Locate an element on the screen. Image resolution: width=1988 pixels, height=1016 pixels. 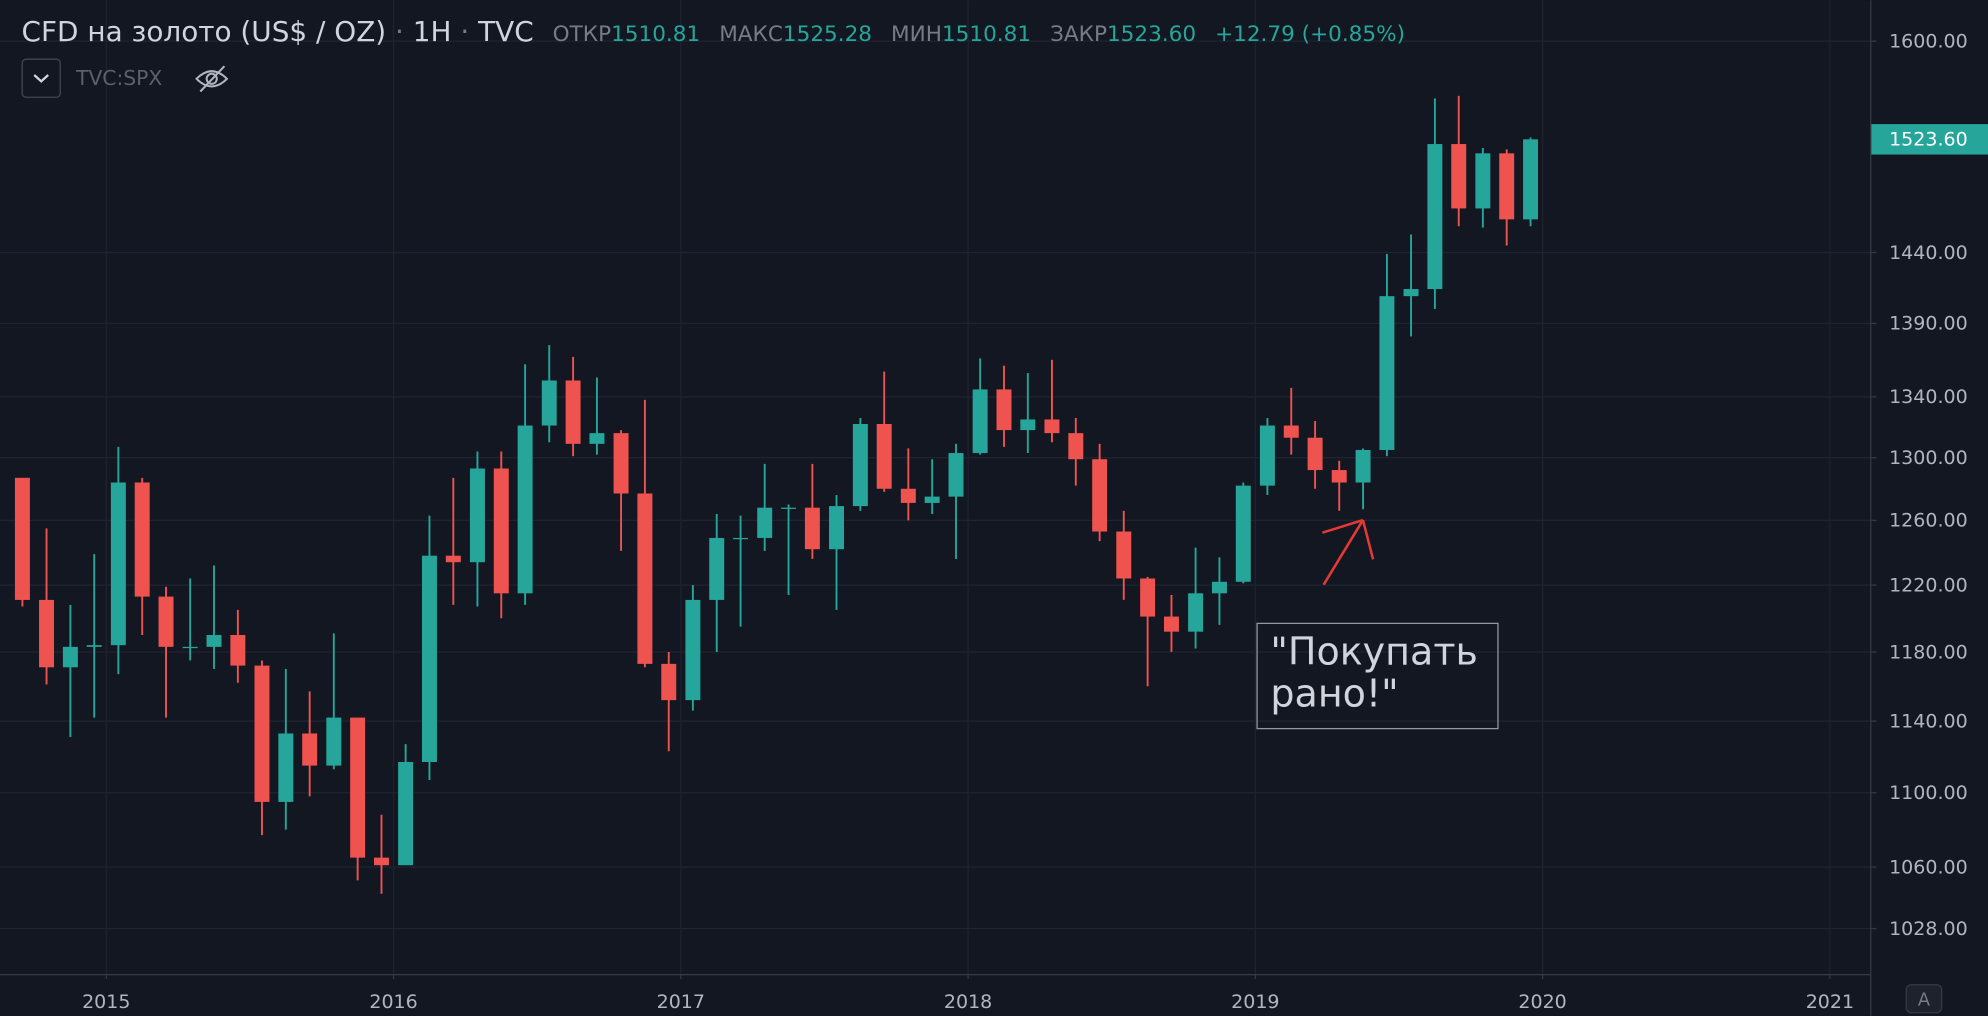
compare-symbol: TVC:SPX is located at coordinates (118, 78).